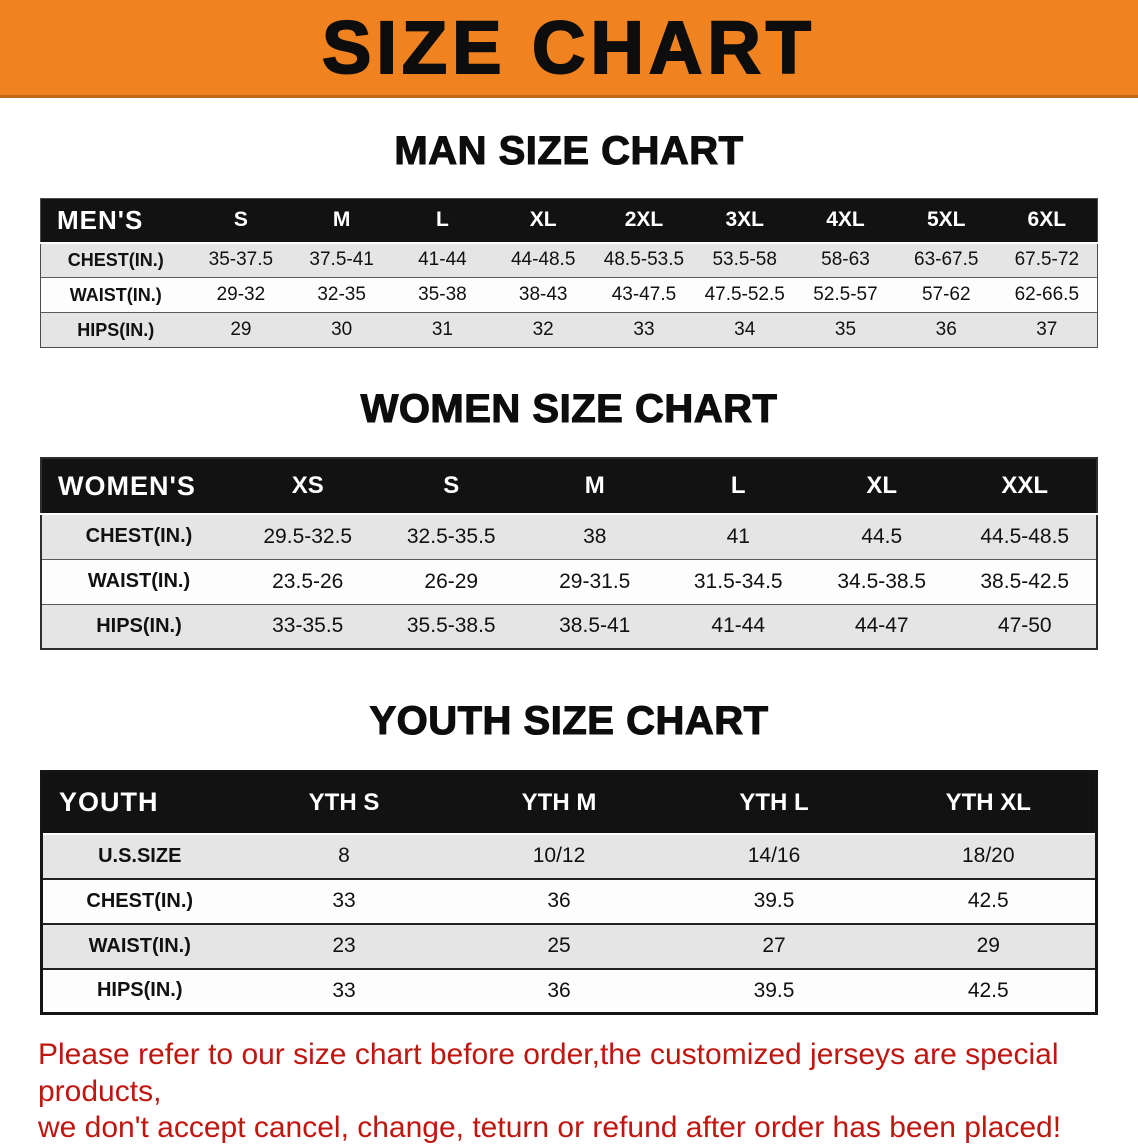 This screenshot has width=1138, height=1147. What do you see at coordinates (1025, 486) in the screenshot?
I see `size-column-header: XXL` at bounding box center [1025, 486].